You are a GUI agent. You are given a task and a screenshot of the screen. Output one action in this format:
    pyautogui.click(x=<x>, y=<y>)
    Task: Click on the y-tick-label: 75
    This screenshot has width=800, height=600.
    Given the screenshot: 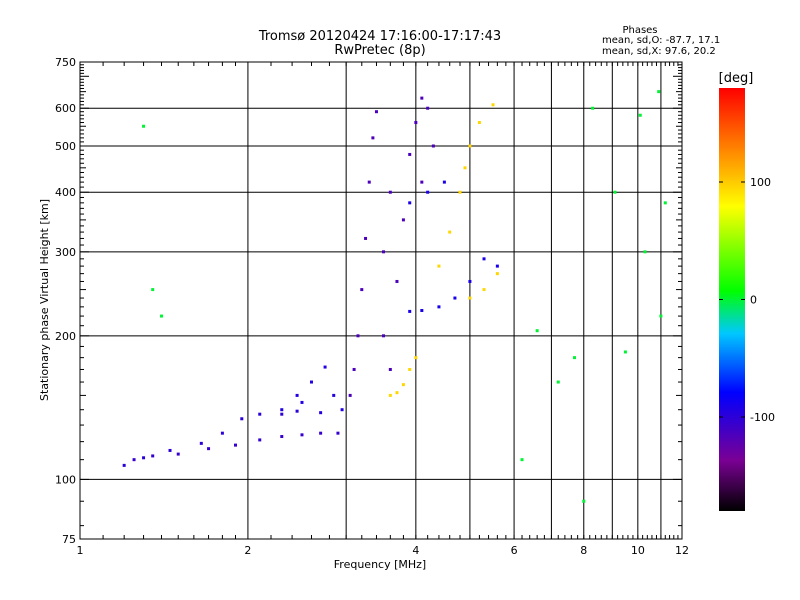 What is the action you would take?
    pyautogui.click(x=69, y=539)
    